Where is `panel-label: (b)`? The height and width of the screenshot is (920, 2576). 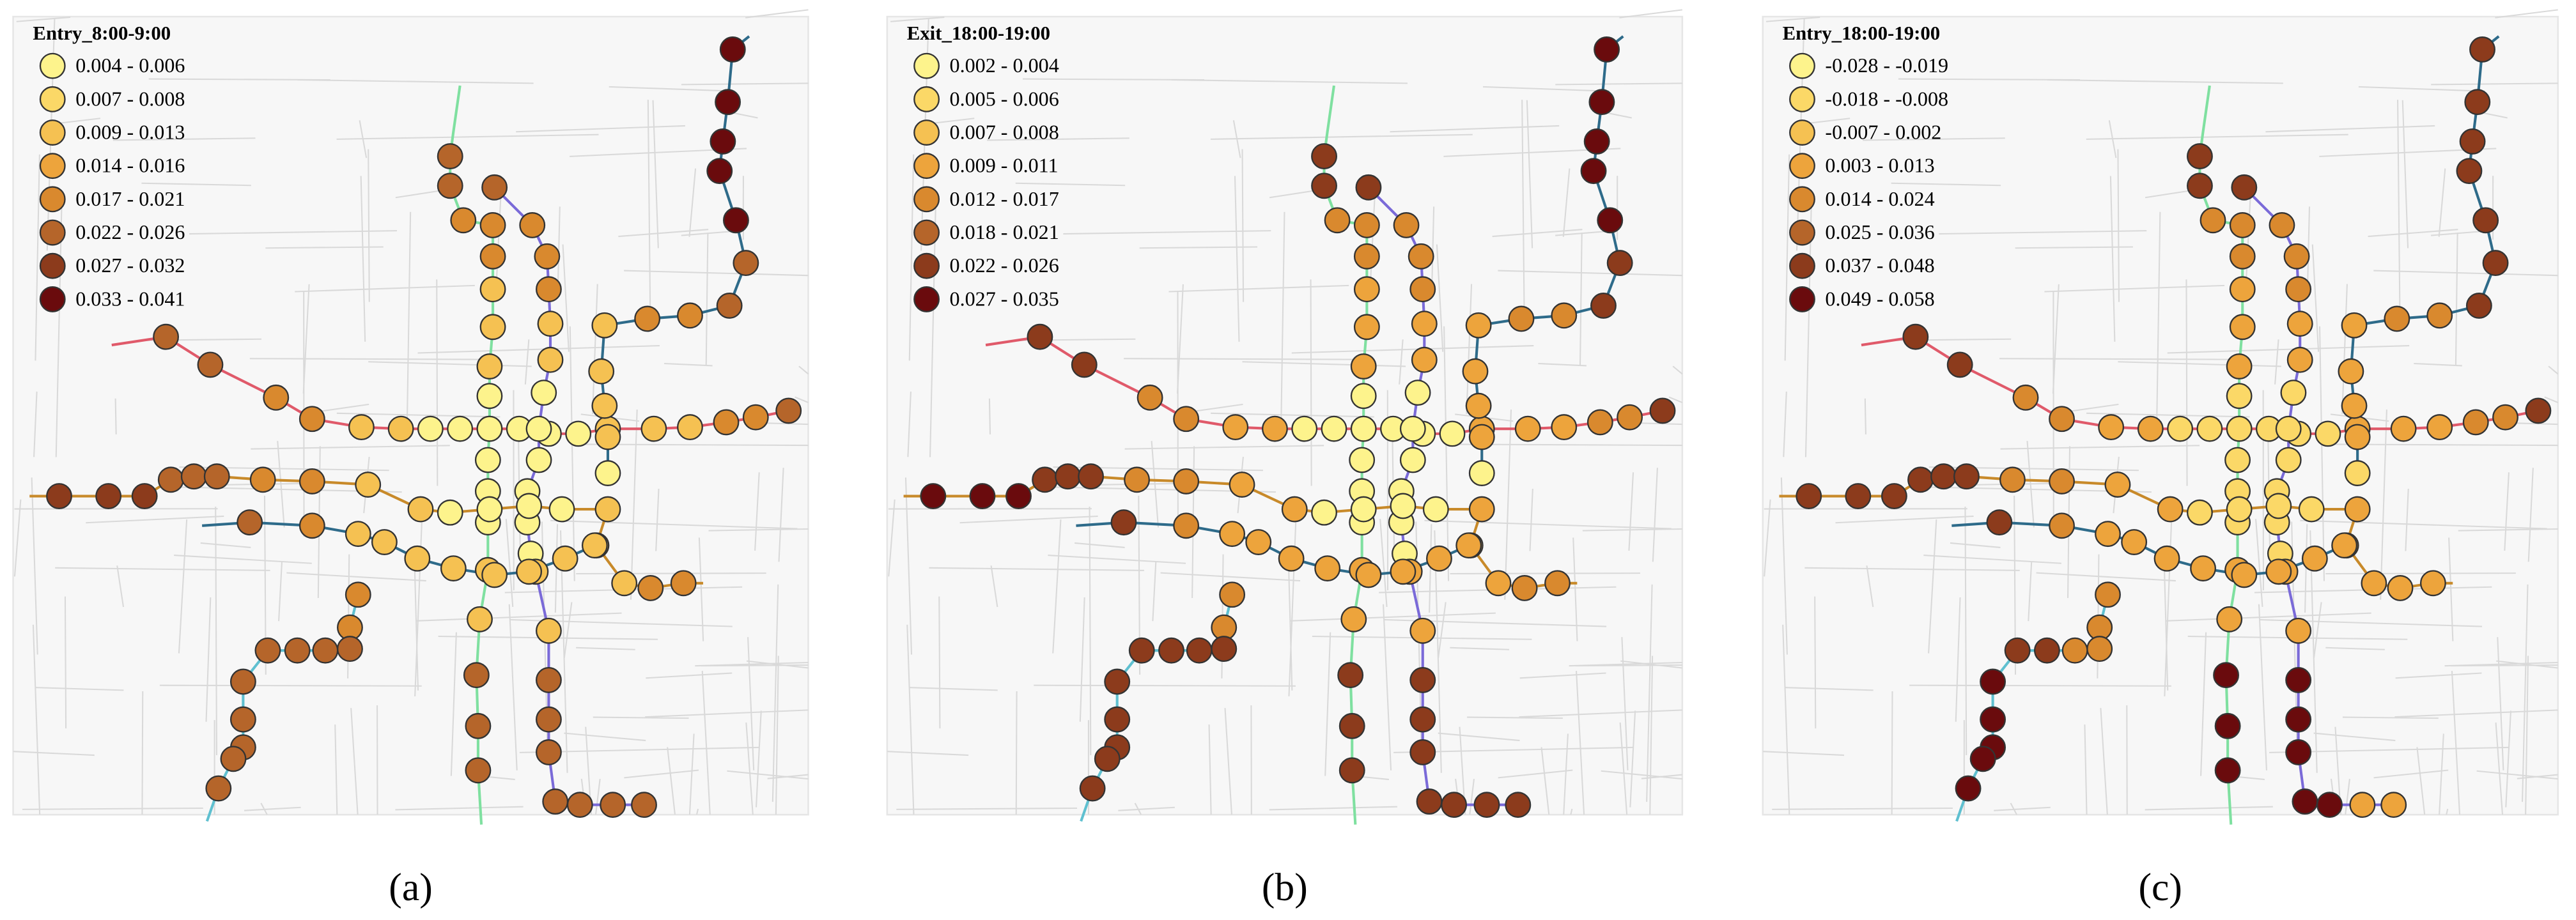 panel-label: (b) is located at coordinates (1285, 887).